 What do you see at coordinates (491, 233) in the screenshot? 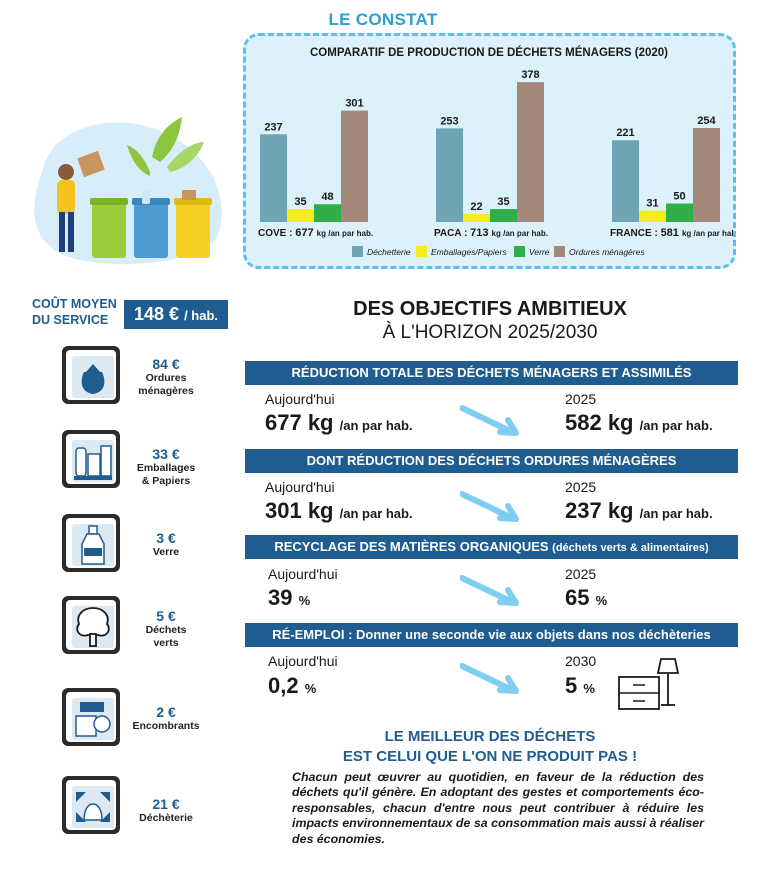
I see `category-label: PACA : 713 kg /an par hab.` at bounding box center [491, 233].